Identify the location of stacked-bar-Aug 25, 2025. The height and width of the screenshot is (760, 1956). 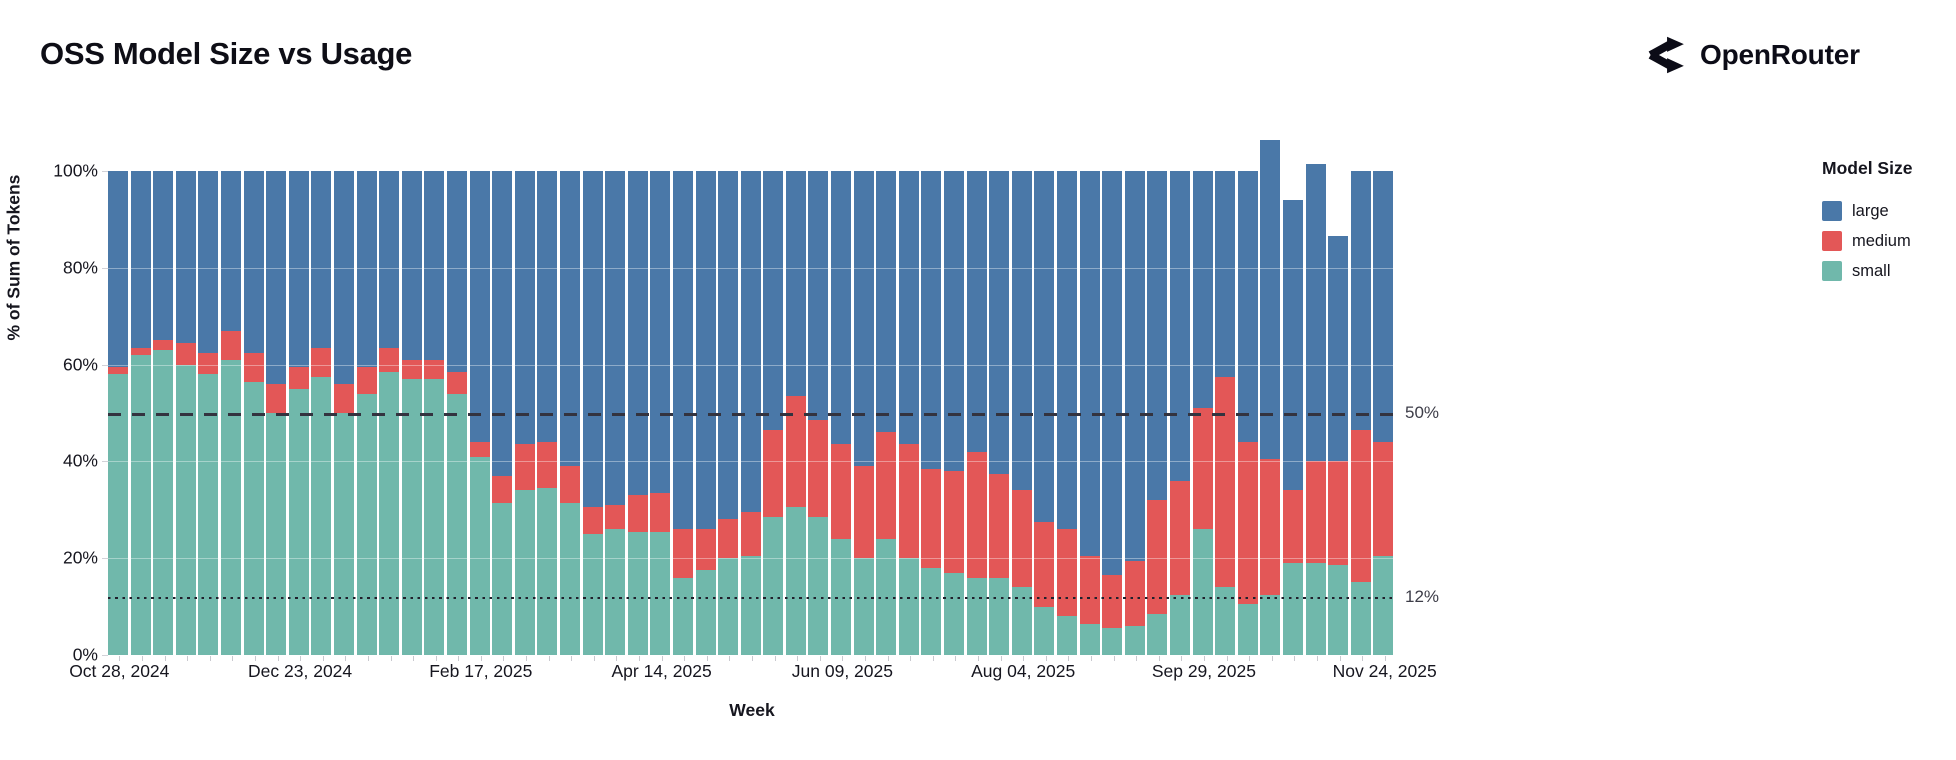
(1089, 413).